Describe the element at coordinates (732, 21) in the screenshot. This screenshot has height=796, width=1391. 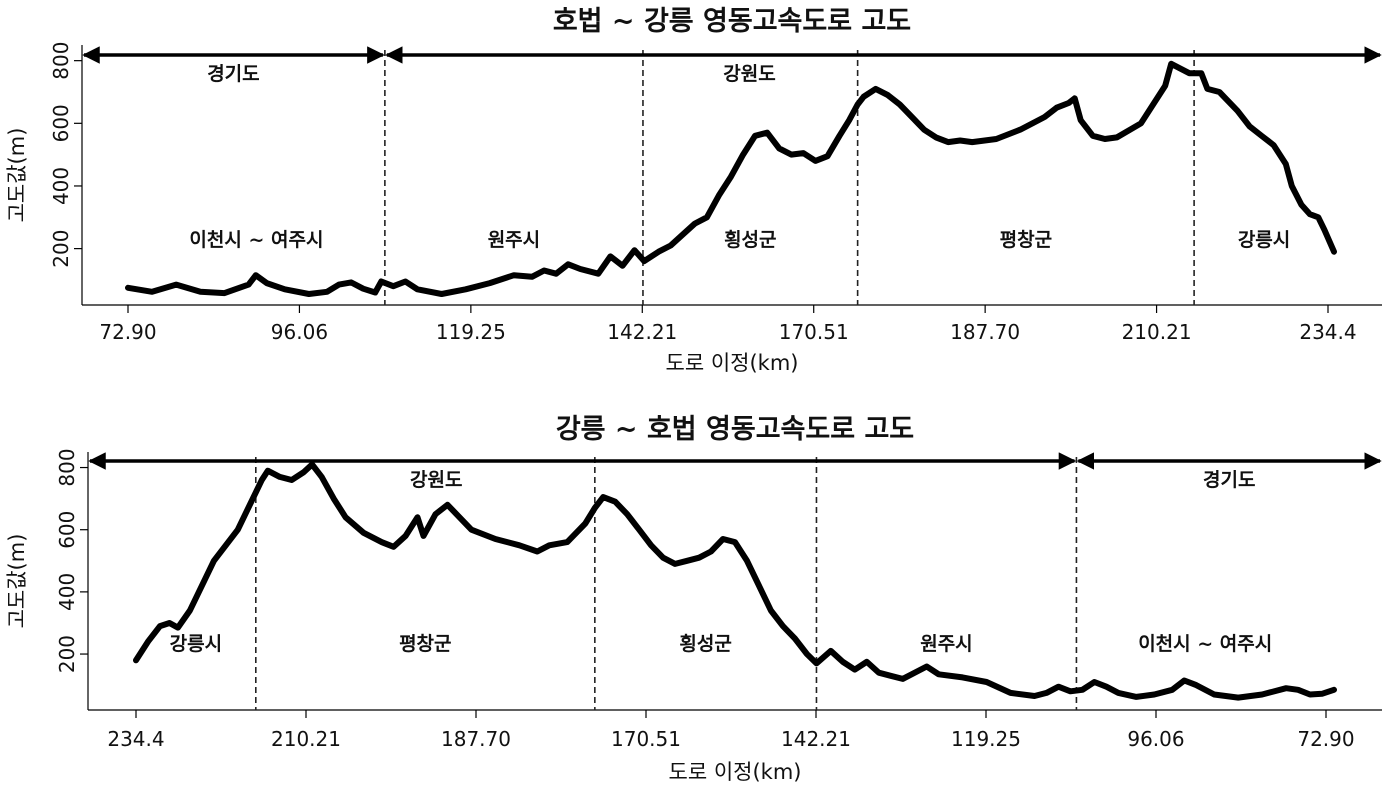
I see `chart-title: 호법 ~ 강릉 영동고속도로 고도` at that location.